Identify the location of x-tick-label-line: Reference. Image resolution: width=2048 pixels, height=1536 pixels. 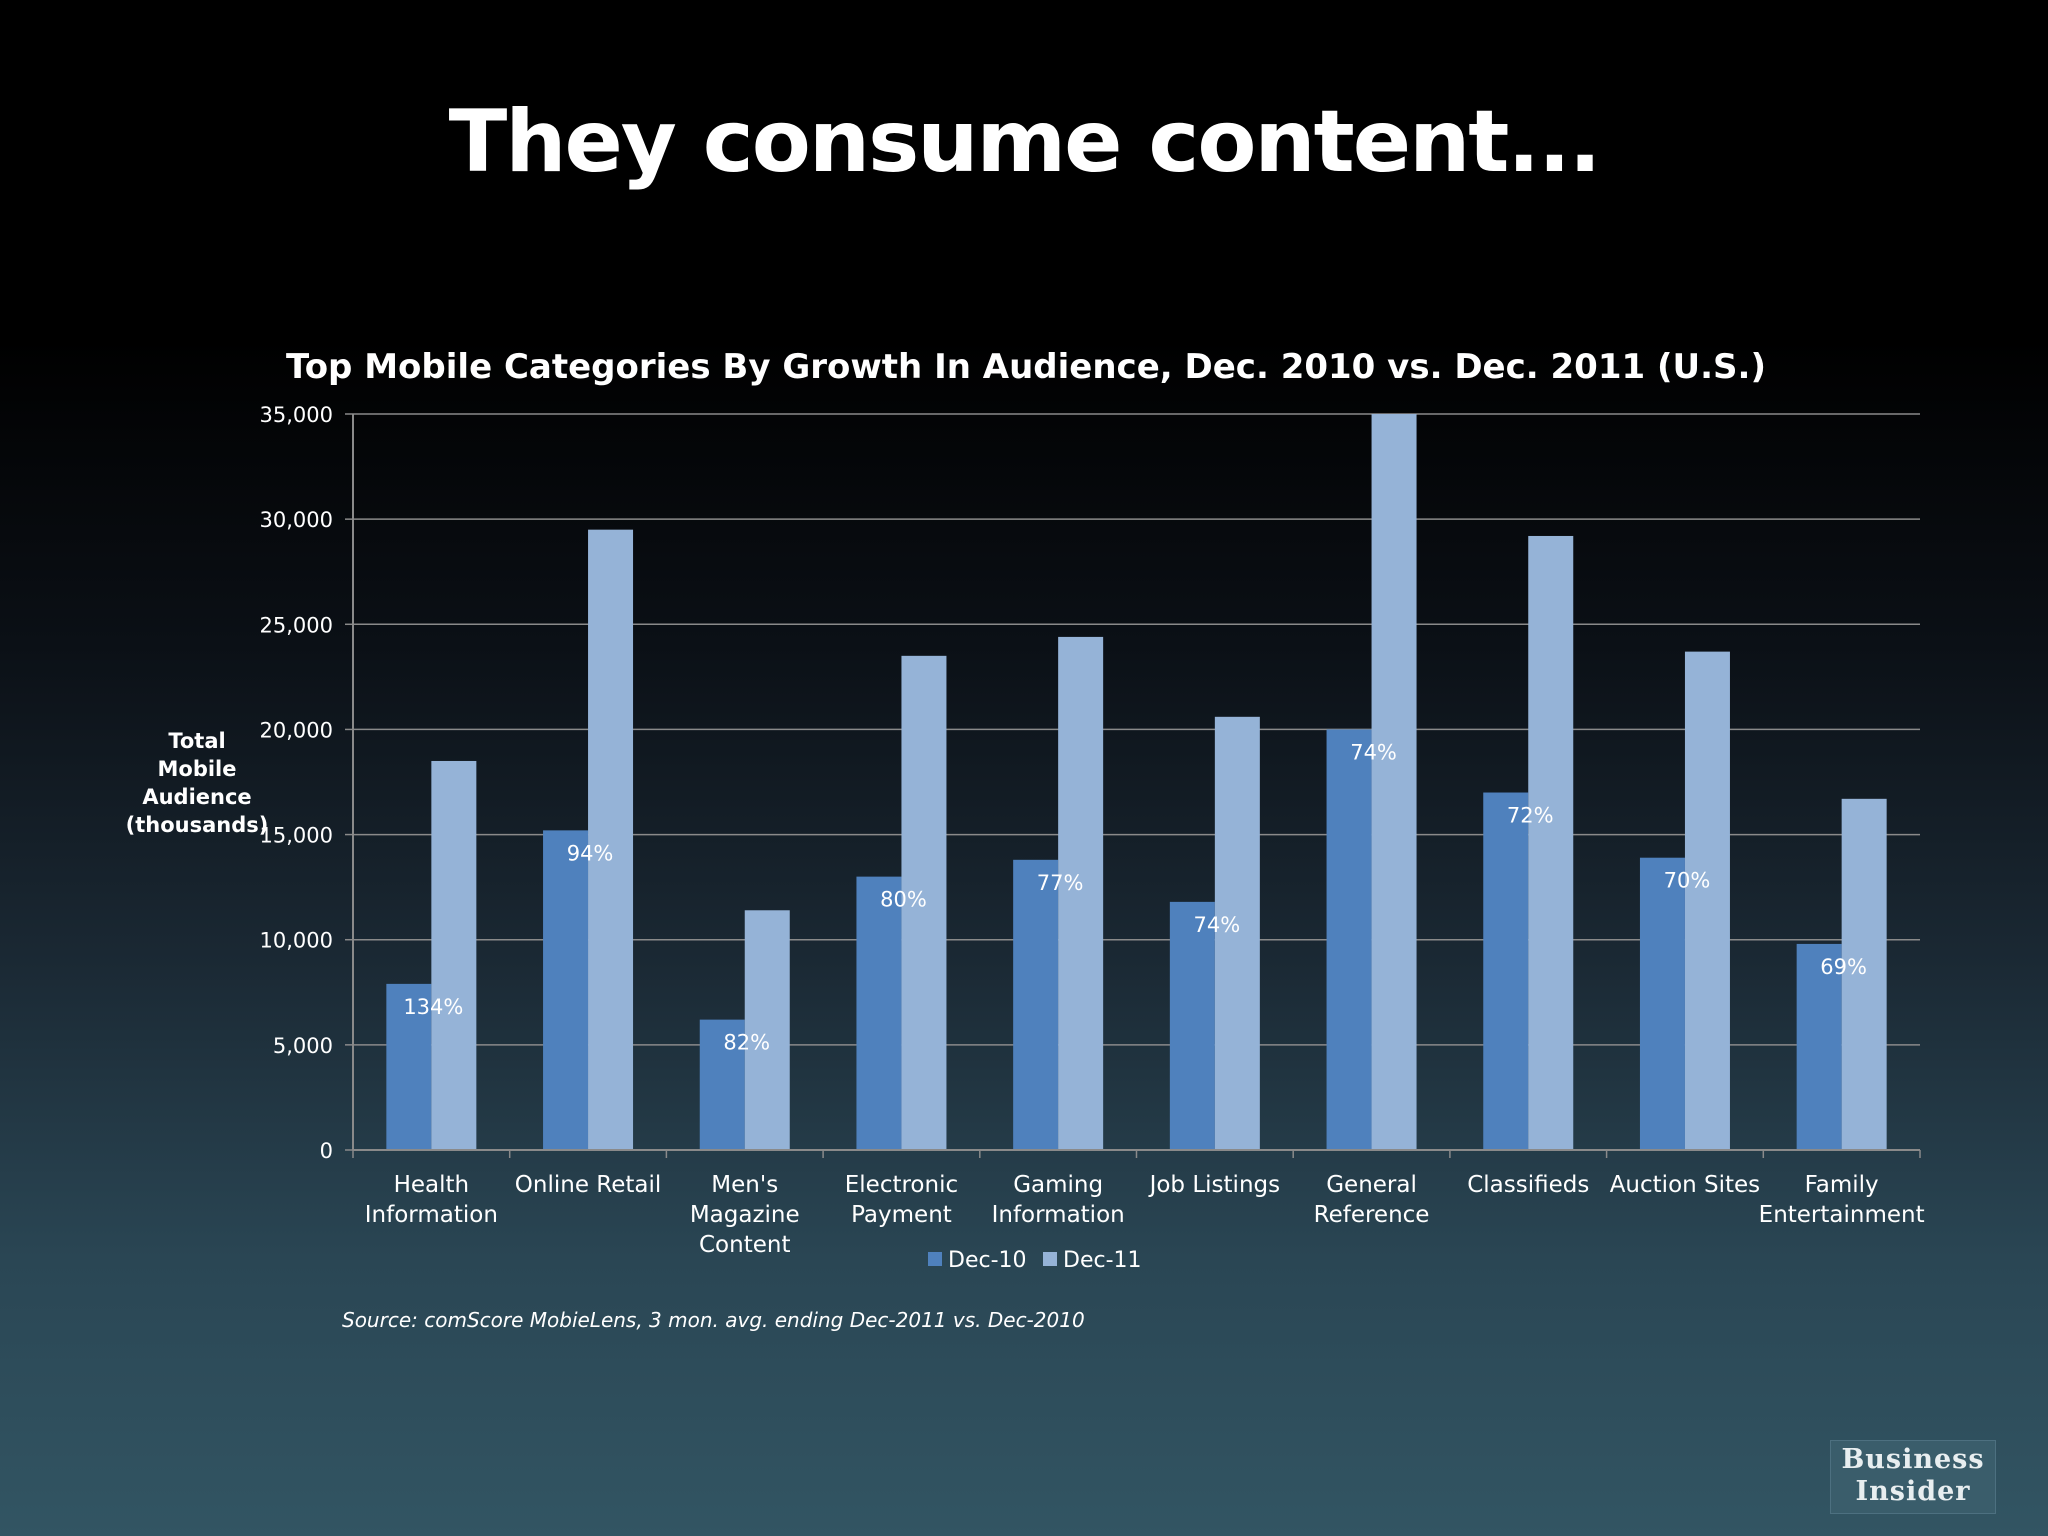
(1372, 1215).